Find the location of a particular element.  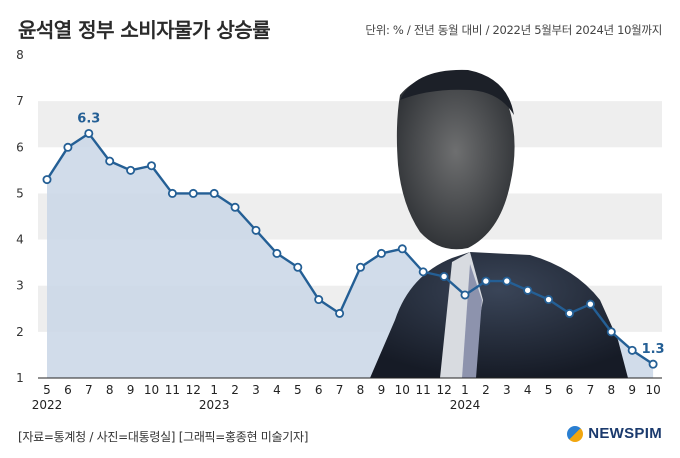

year-label: 2022 is located at coordinates (47, 405).